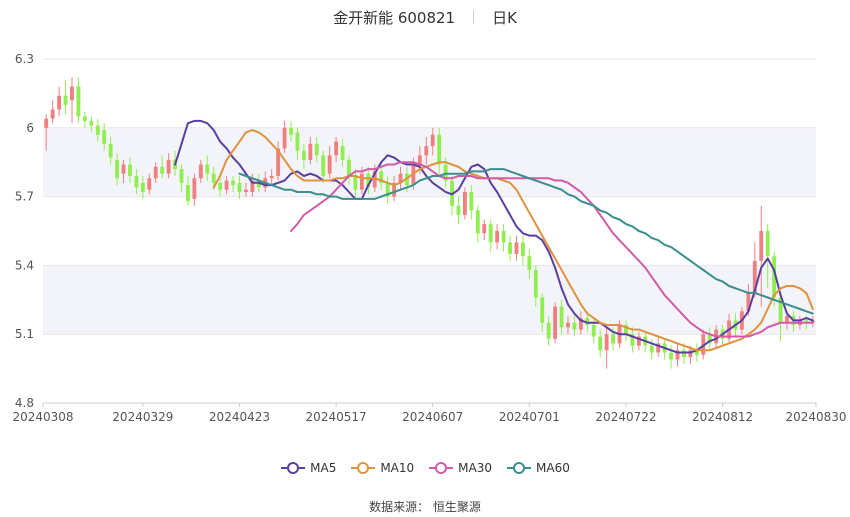  I want to click on legend-item-ma10: MA10, so click(382, 468).